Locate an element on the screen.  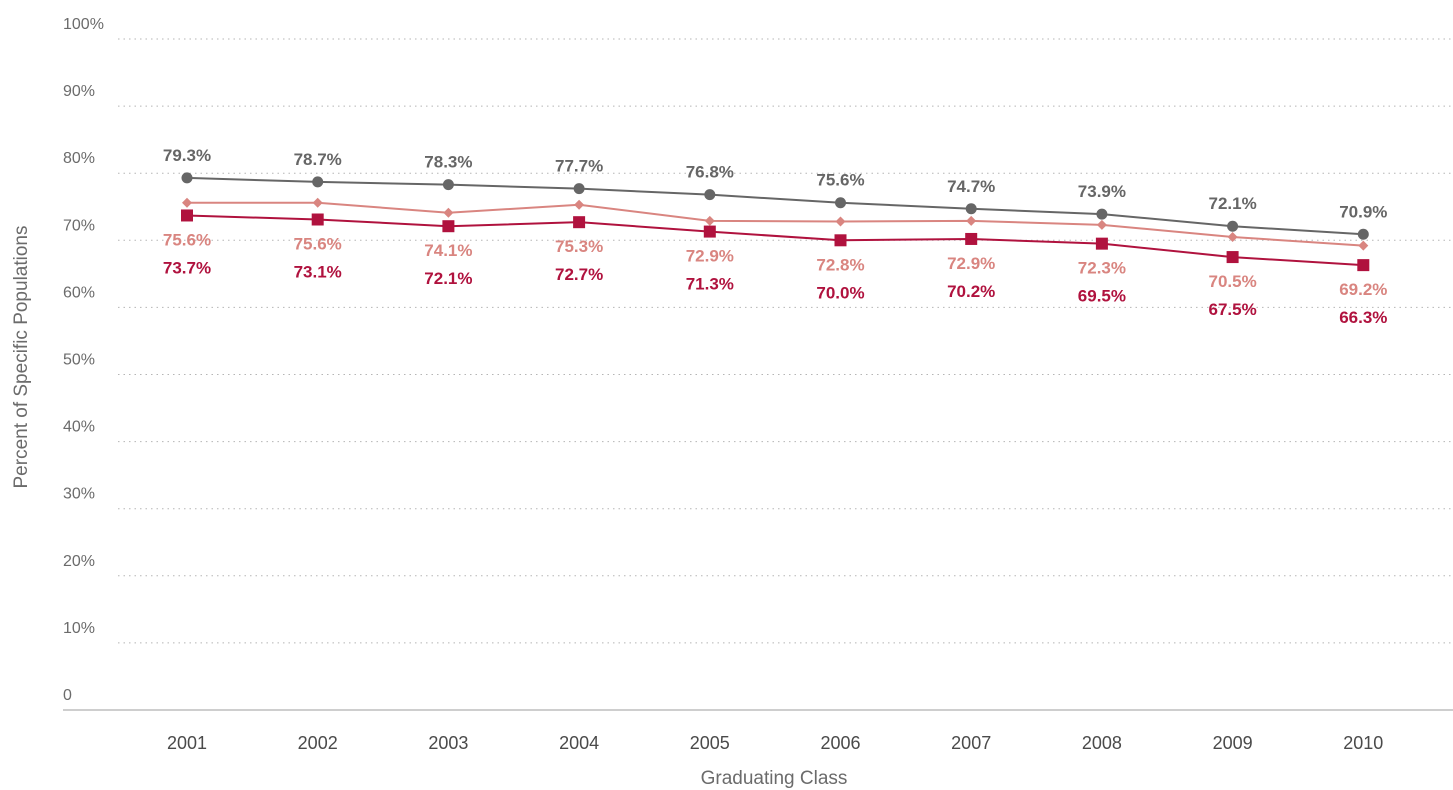
series-2-line is located at coordinates (775, 224).